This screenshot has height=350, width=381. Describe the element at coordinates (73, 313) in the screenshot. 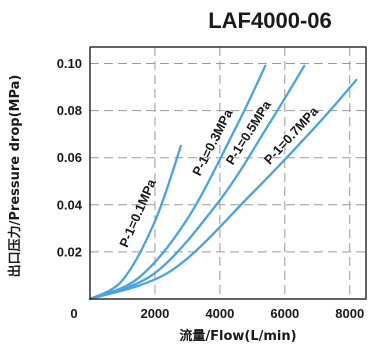

I see `x-tick-label: 0` at that location.